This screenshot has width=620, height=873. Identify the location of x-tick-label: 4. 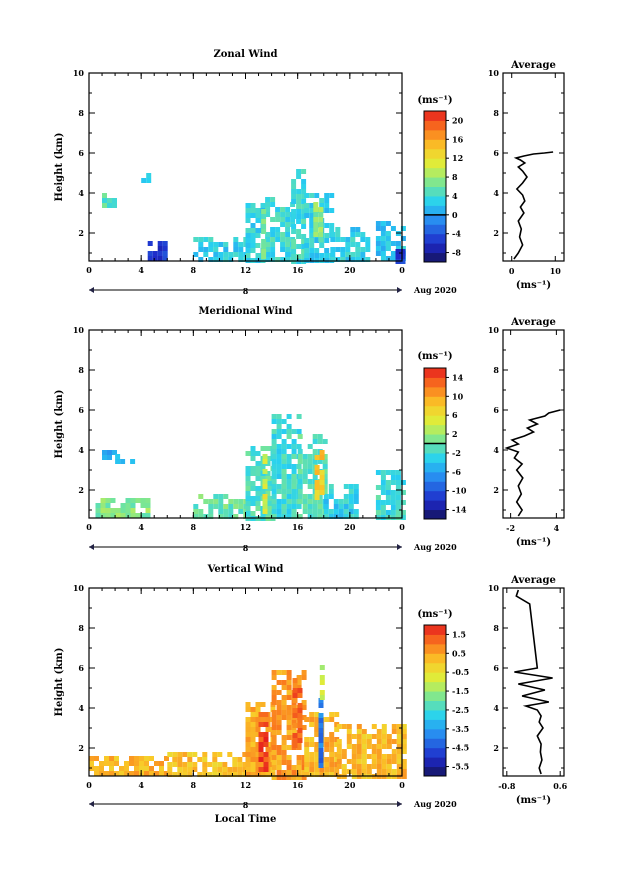
(141, 527).